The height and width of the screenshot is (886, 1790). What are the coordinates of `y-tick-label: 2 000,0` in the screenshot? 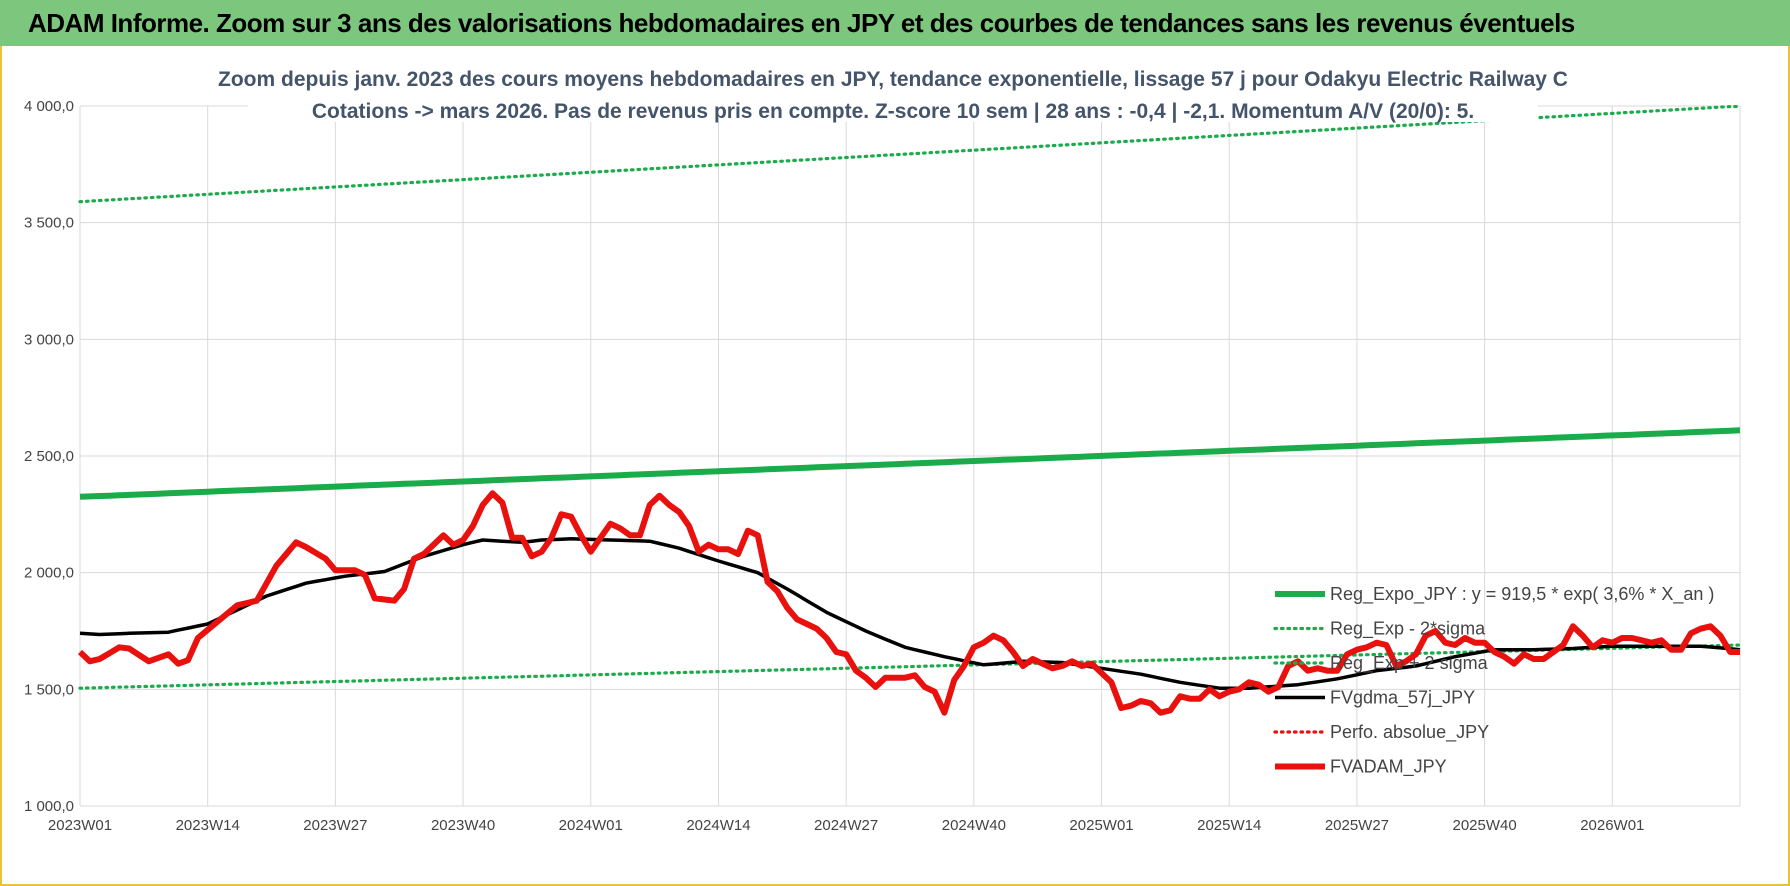 It's located at (49, 573).